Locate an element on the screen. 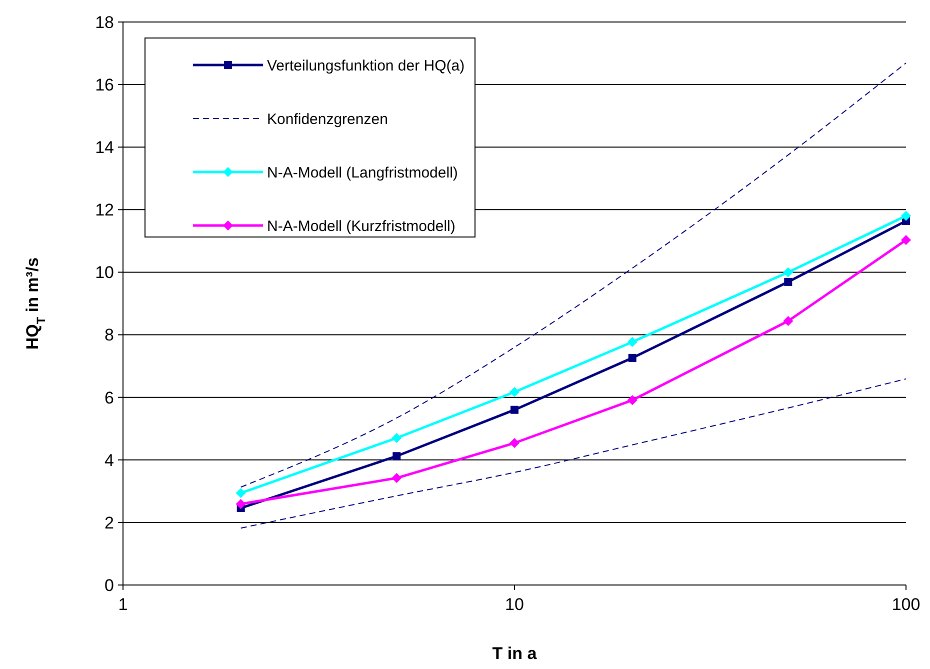 This screenshot has height=669, width=930. x-axis-title: T in a is located at coordinates (515, 653).